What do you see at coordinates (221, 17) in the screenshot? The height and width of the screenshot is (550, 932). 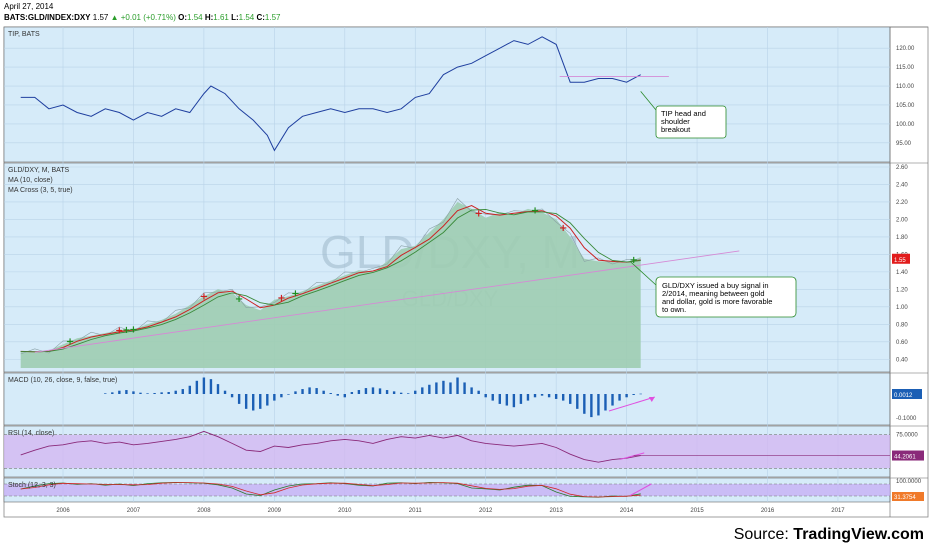 I see `high-value: 1.61` at bounding box center [221, 17].